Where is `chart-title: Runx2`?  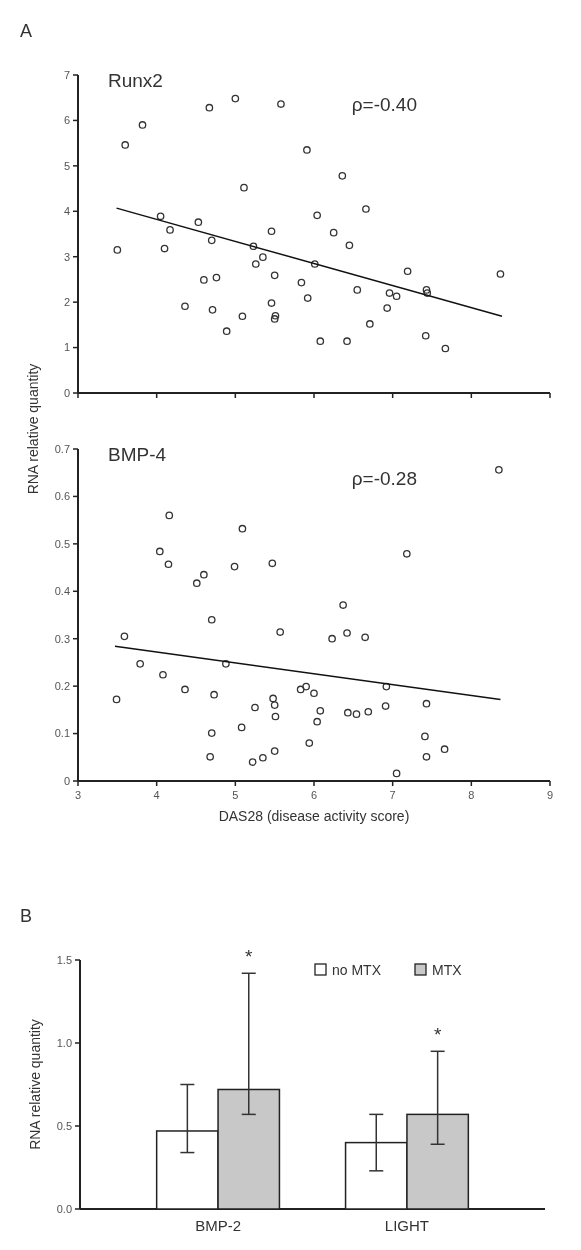 chart-title: Runx2 is located at coordinates (135, 80).